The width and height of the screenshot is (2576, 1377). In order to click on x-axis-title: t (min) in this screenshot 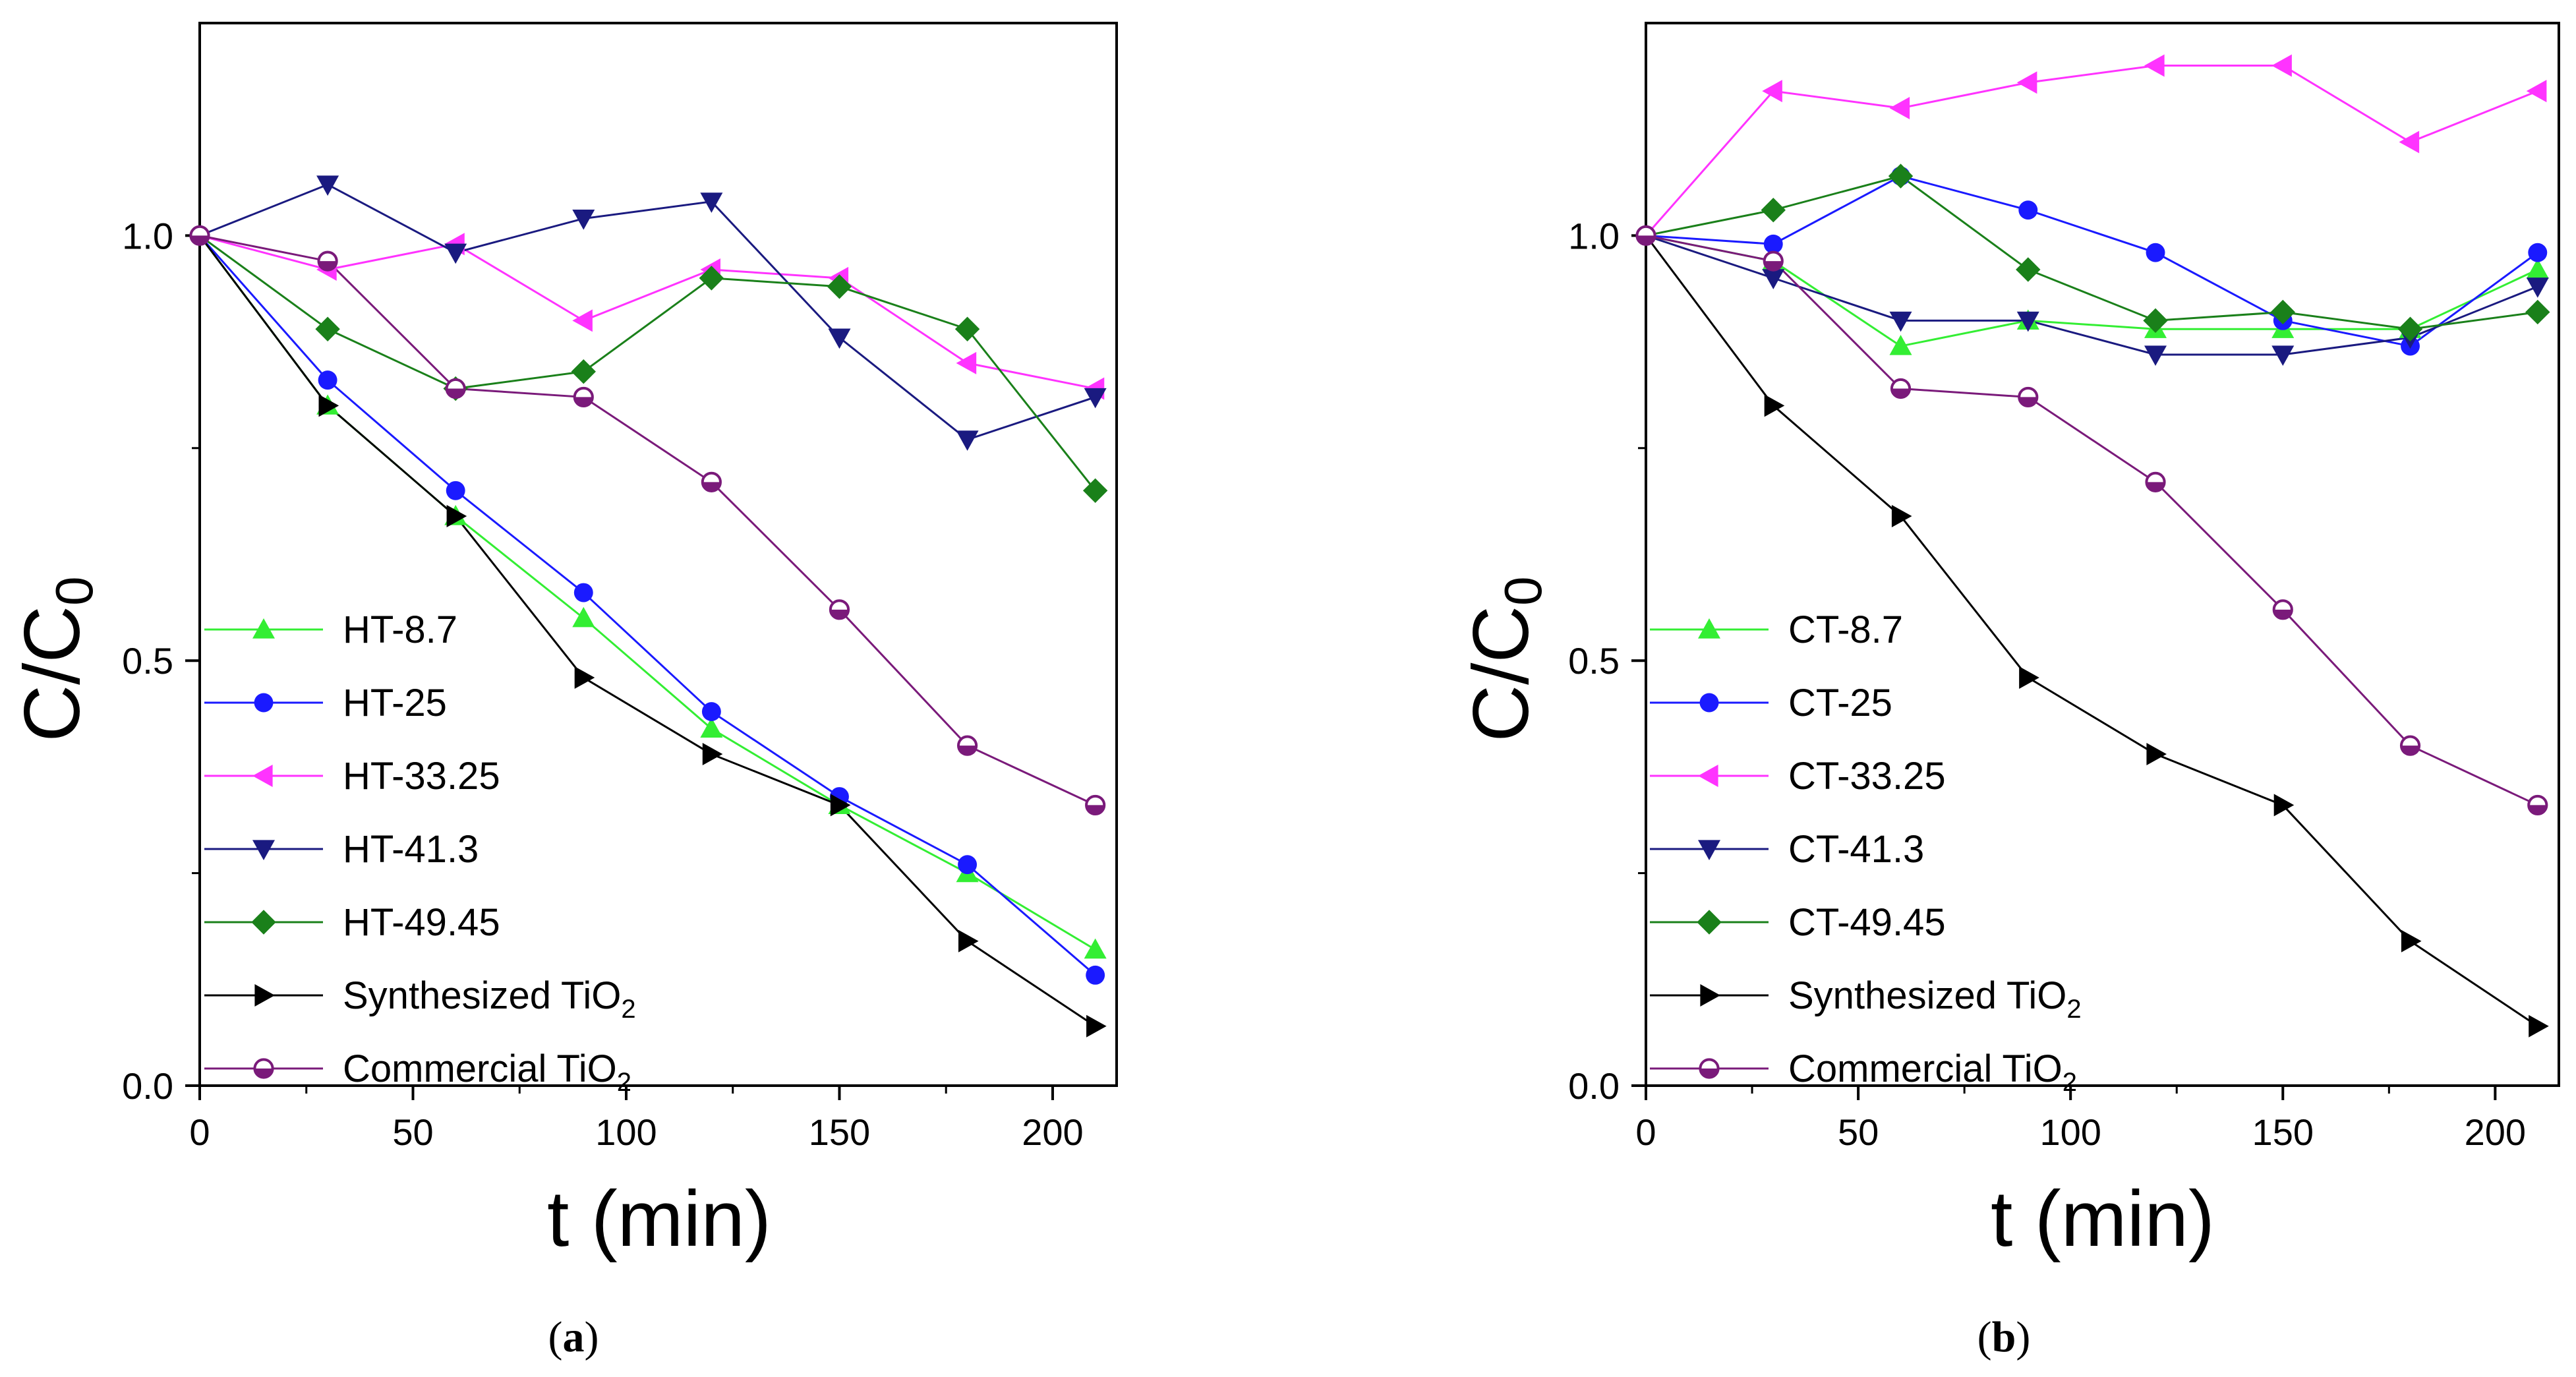, I will do `click(659, 1219)`.